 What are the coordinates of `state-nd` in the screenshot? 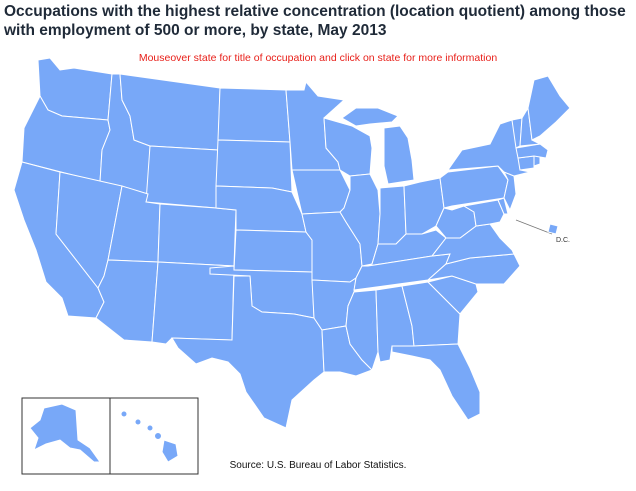 It's located at (254, 115).